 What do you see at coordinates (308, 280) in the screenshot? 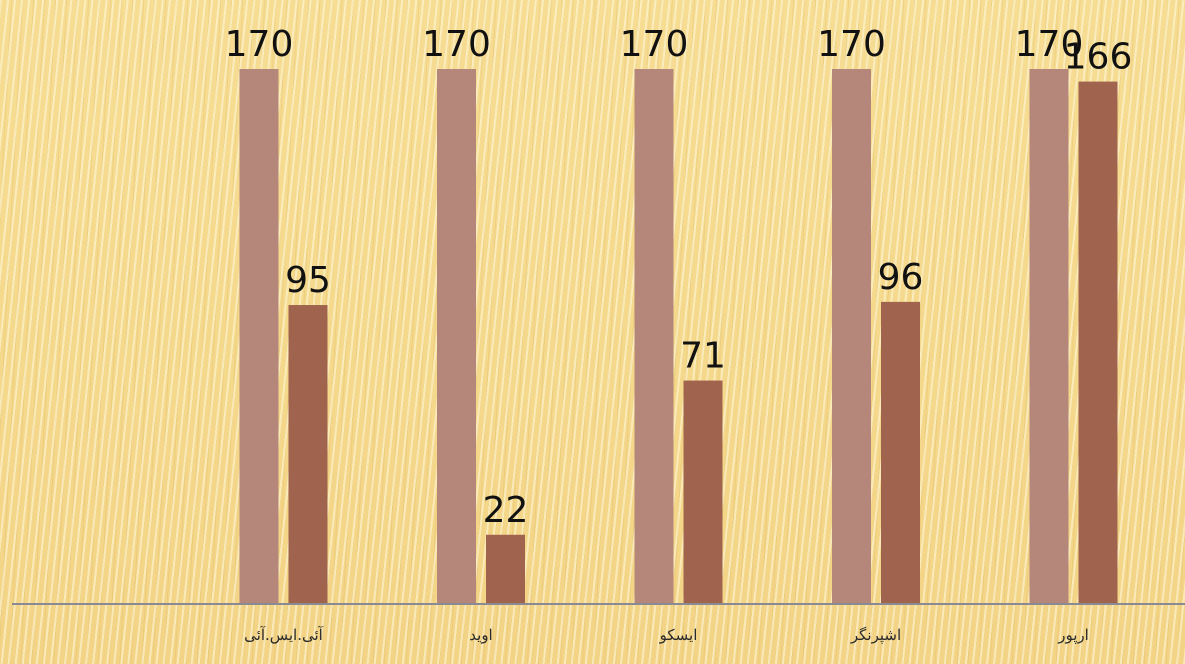
I see `data-label-1-series-2: 95` at bounding box center [308, 280].